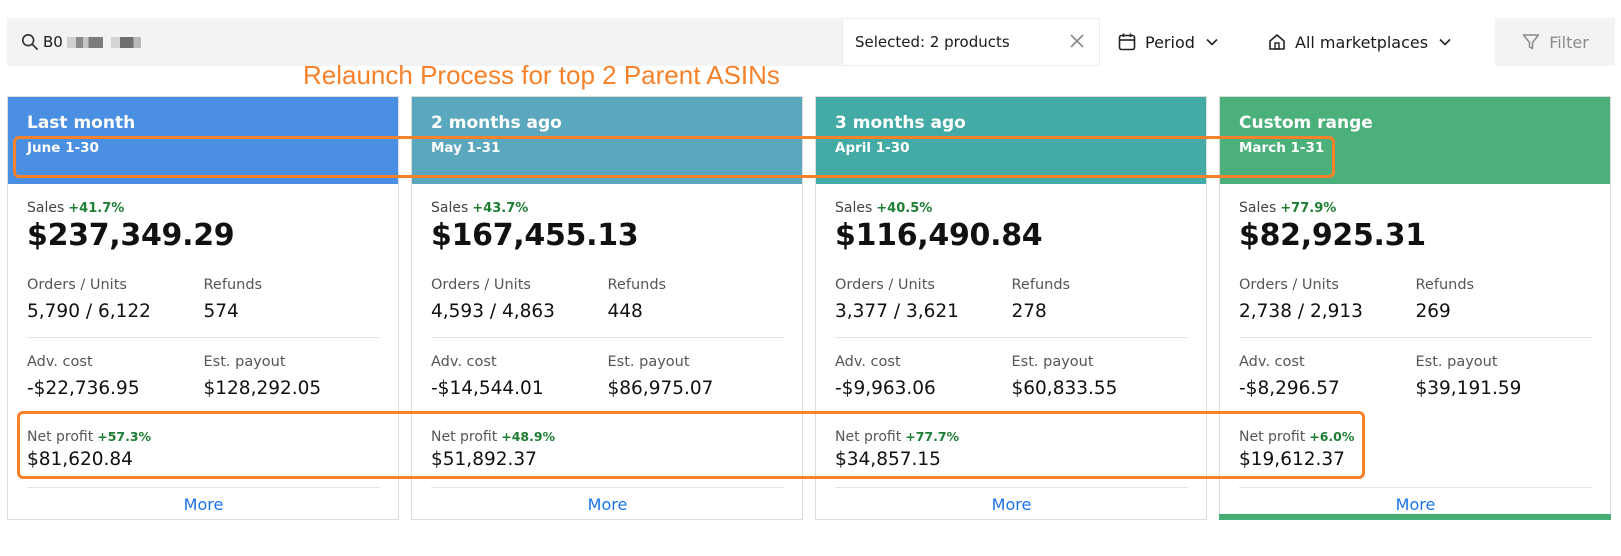 Image resolution: width=1621 pixels, height=556 pixels. I want to click on net-profit-change: +57.3%, so click(124, 436).